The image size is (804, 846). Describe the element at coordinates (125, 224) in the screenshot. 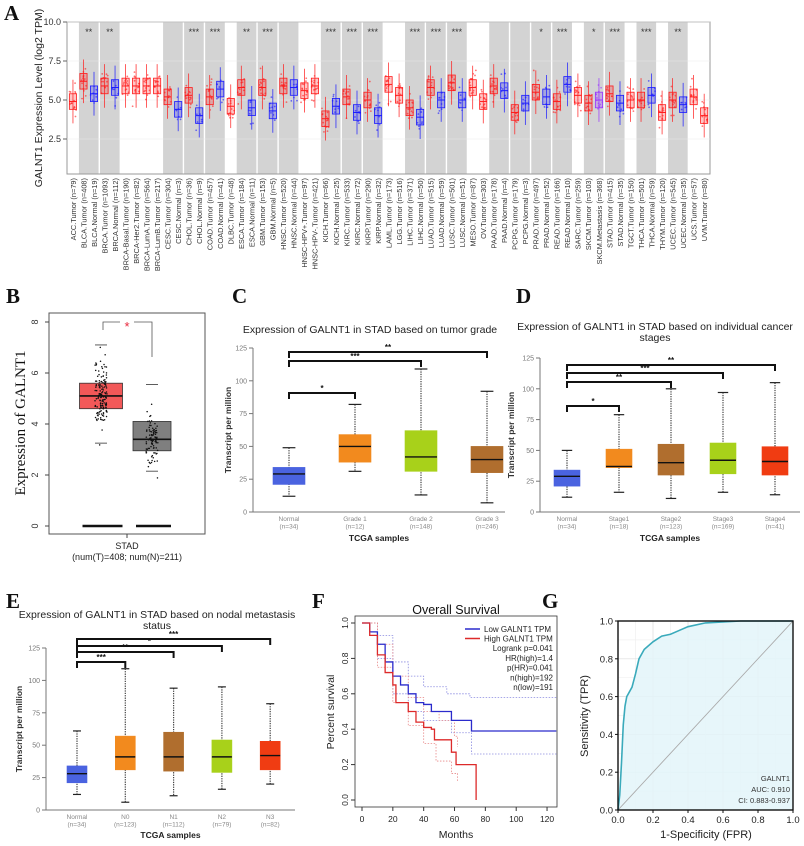

I see `x-tick-label: BRCA-Basal.Tumor (n=190)` at that location.